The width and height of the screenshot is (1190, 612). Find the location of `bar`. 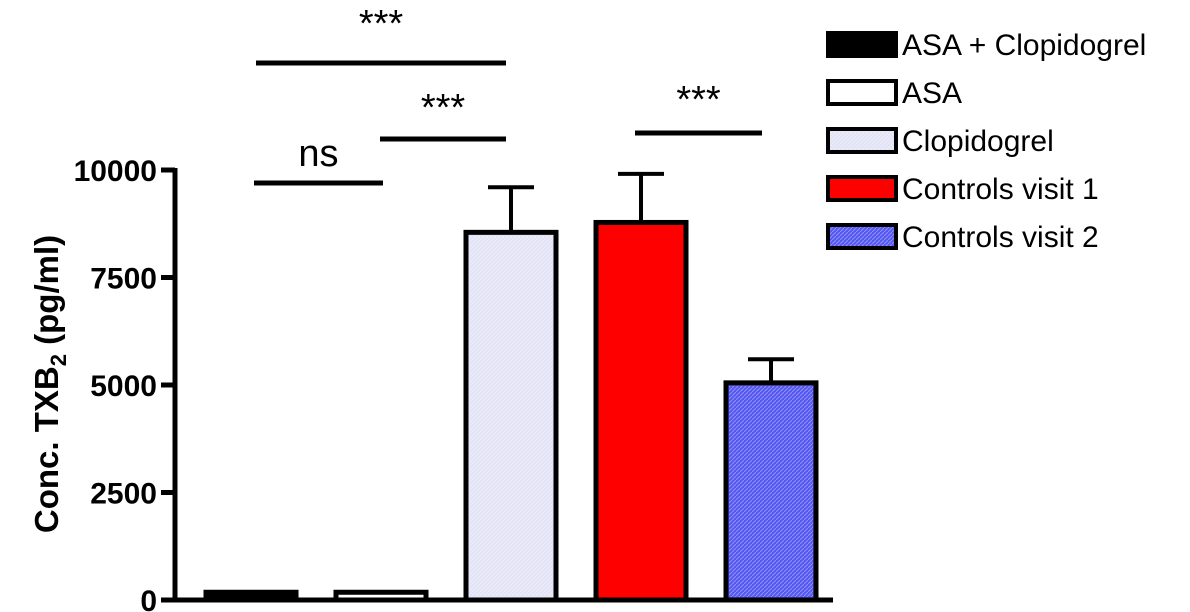

bar is located at coordinates (641, 411).